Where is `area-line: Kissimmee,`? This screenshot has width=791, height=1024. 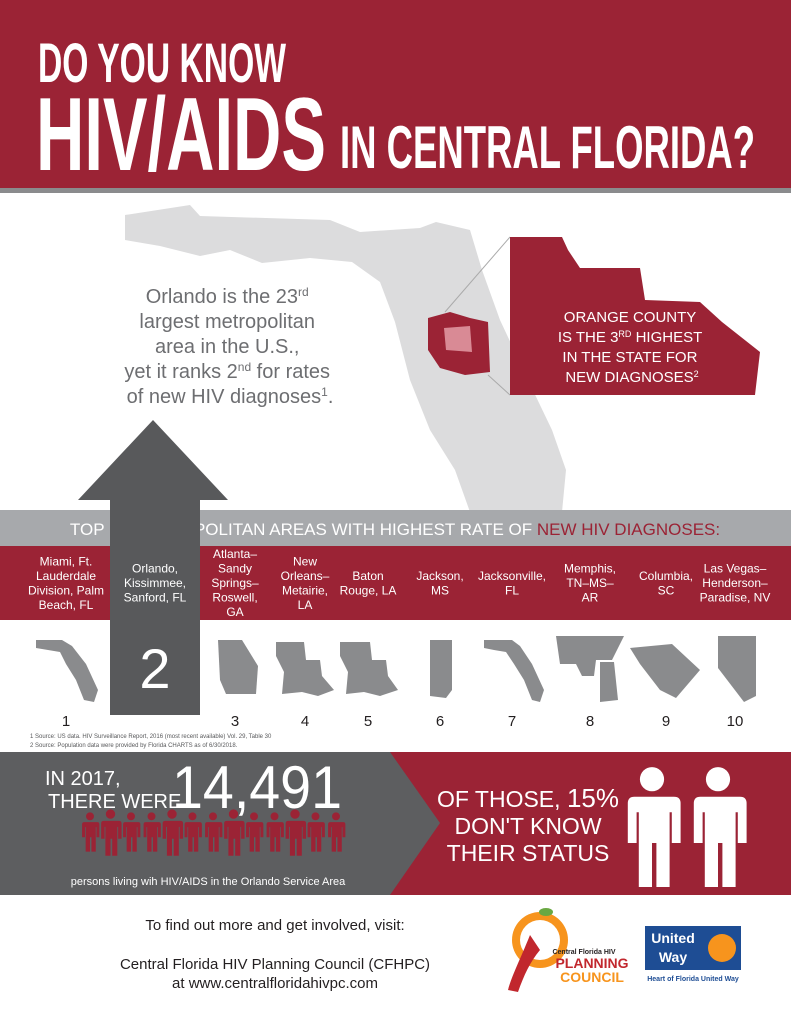
area-line: Kissimmee, is located at coordinates (155, 583).